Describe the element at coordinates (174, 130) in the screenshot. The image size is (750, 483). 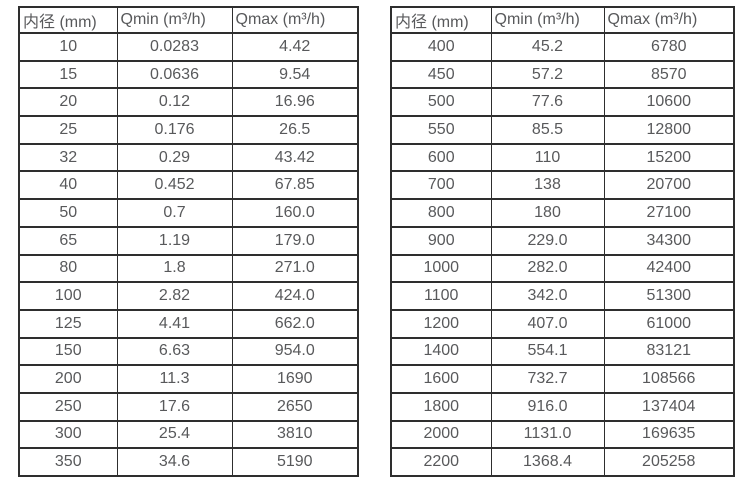
I see `qmin-cell: 0.176` at that location.